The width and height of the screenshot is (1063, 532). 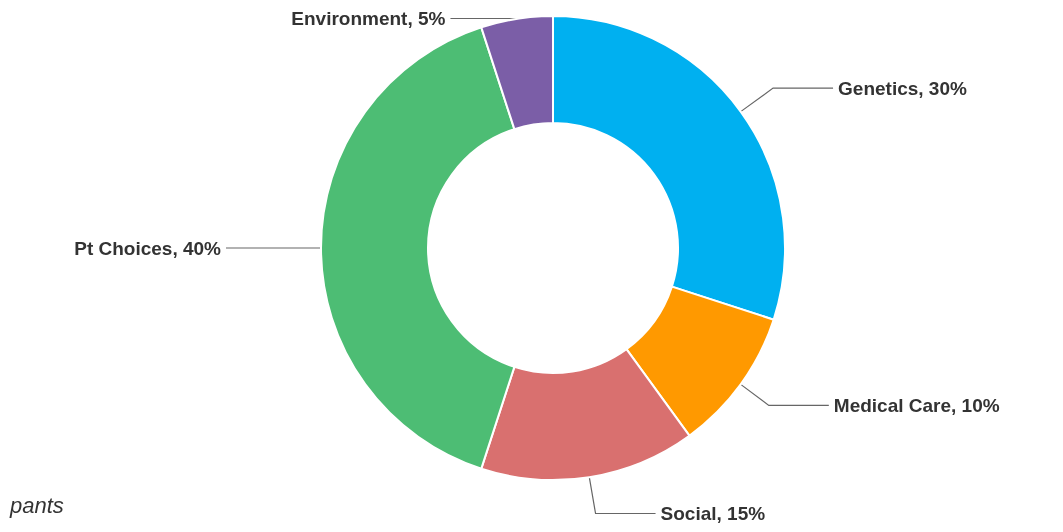 I want to click on text: pants, so click(x=36, y=505).